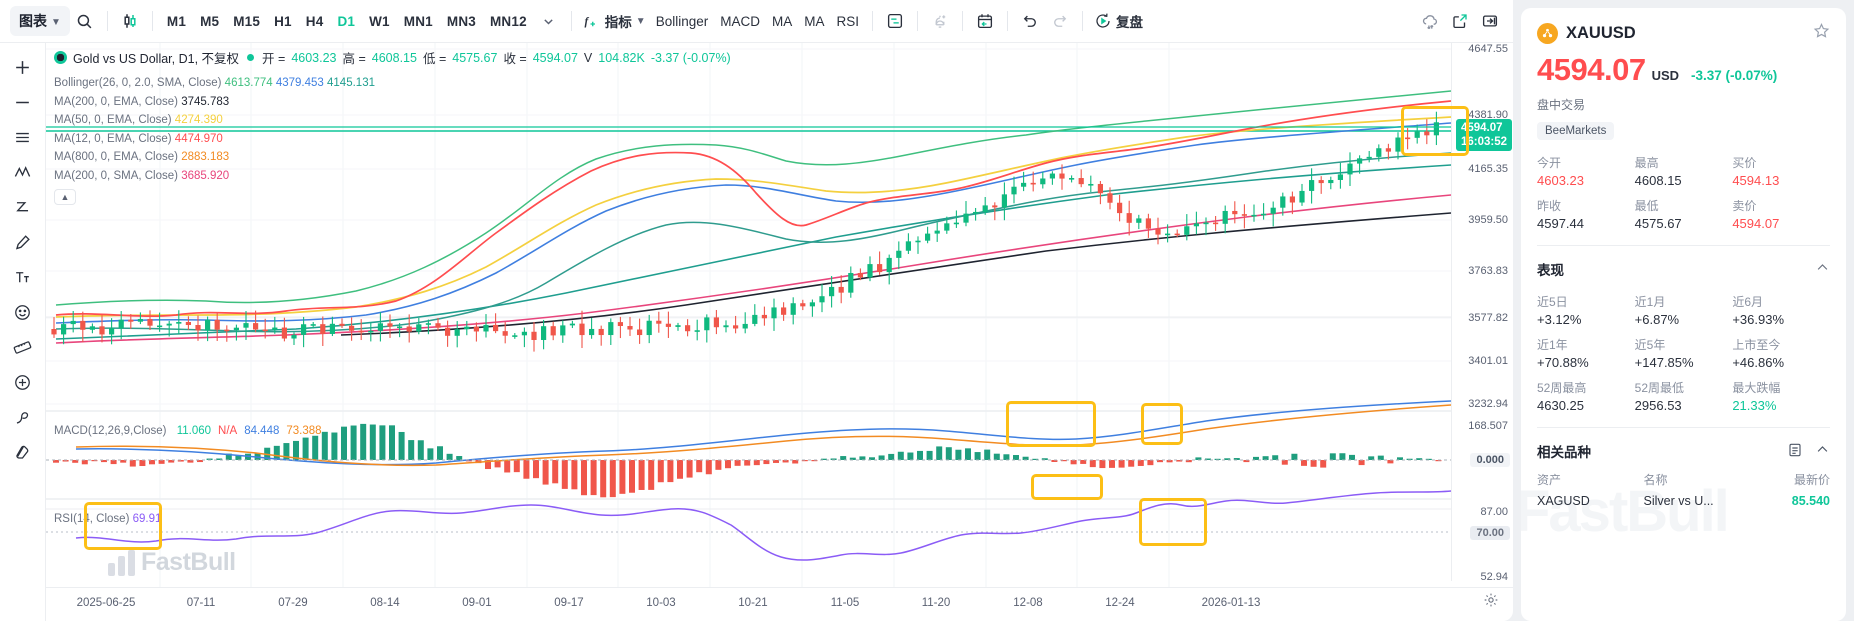  I want to click on indicators-button: f 指标 ▼, so click(614, 21).